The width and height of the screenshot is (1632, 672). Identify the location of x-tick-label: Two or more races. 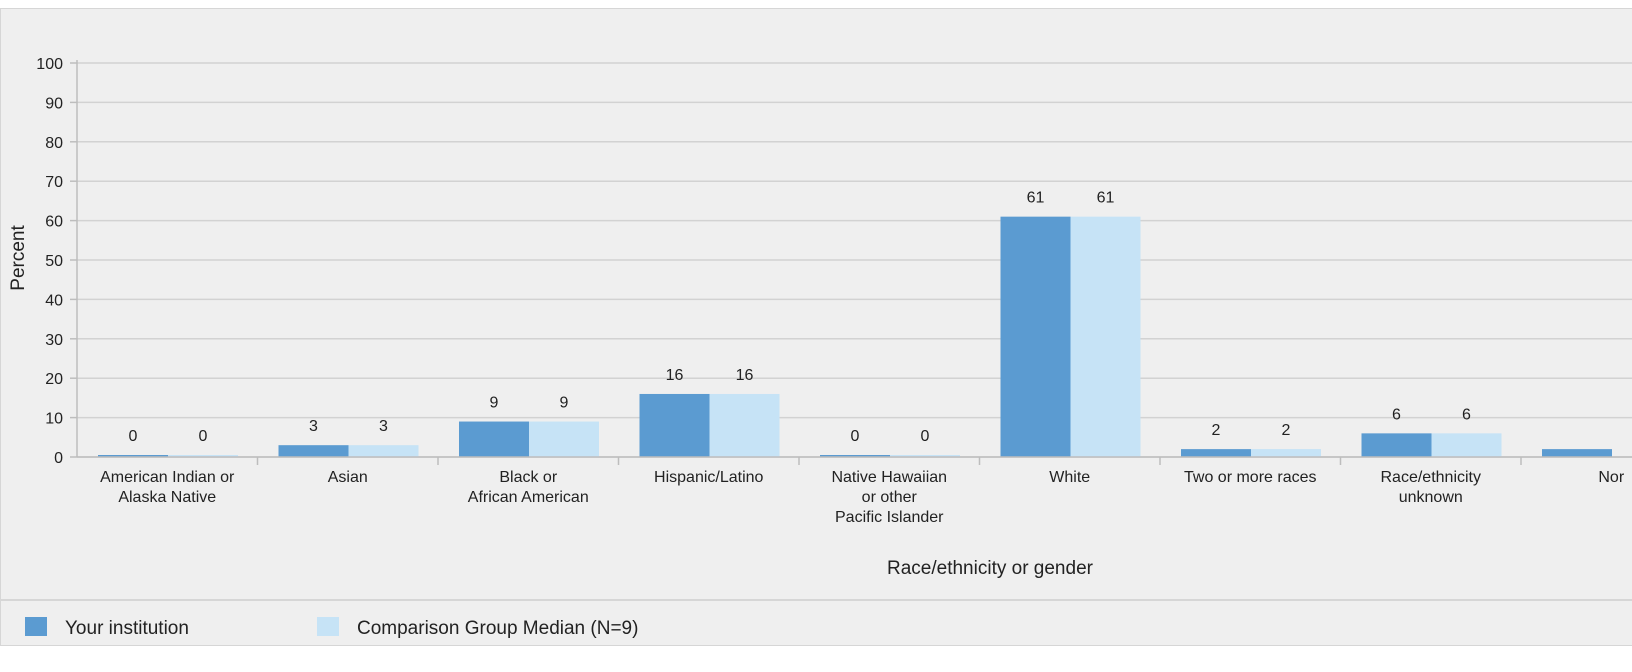
(1250, 477).